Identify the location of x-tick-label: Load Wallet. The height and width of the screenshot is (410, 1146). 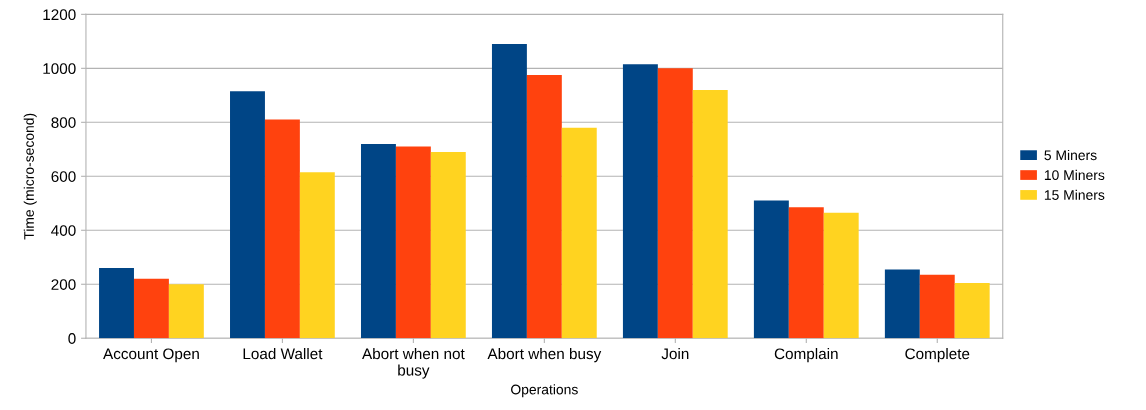
(283, 353).